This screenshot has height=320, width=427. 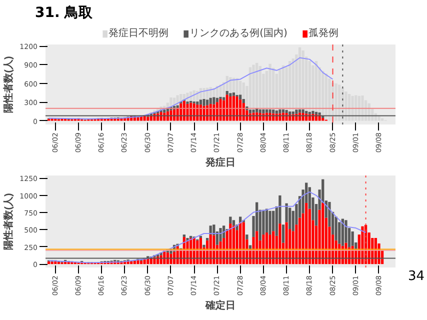 What do you see at coordinates (138, 33) in the screenshot?
I see `legend-label: 発症日不明例` at bounding box center [138, 33].